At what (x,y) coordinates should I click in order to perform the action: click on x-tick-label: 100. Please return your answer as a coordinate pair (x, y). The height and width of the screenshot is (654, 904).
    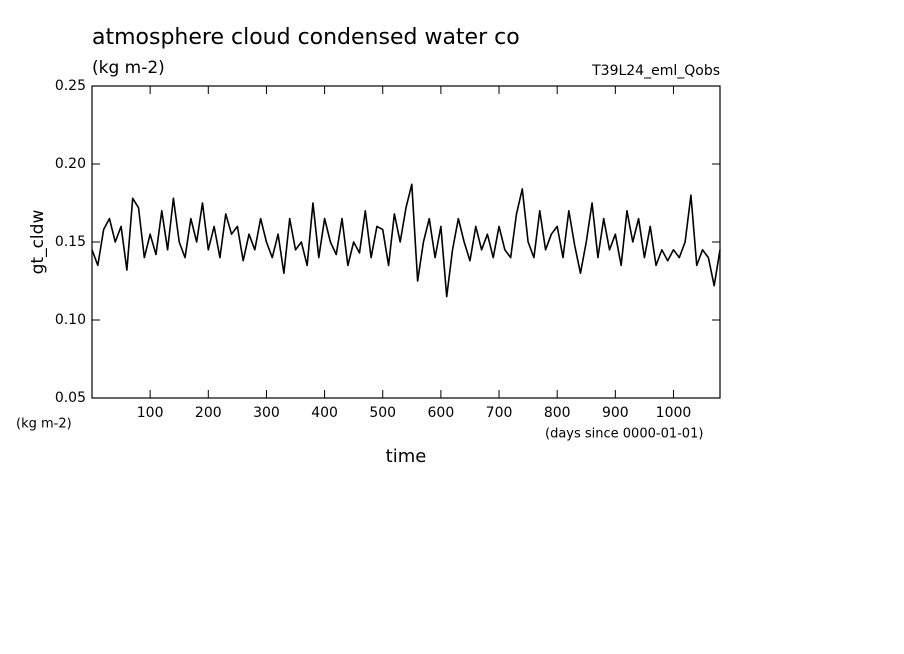
    Looking at the image, I should click on (150, 413).